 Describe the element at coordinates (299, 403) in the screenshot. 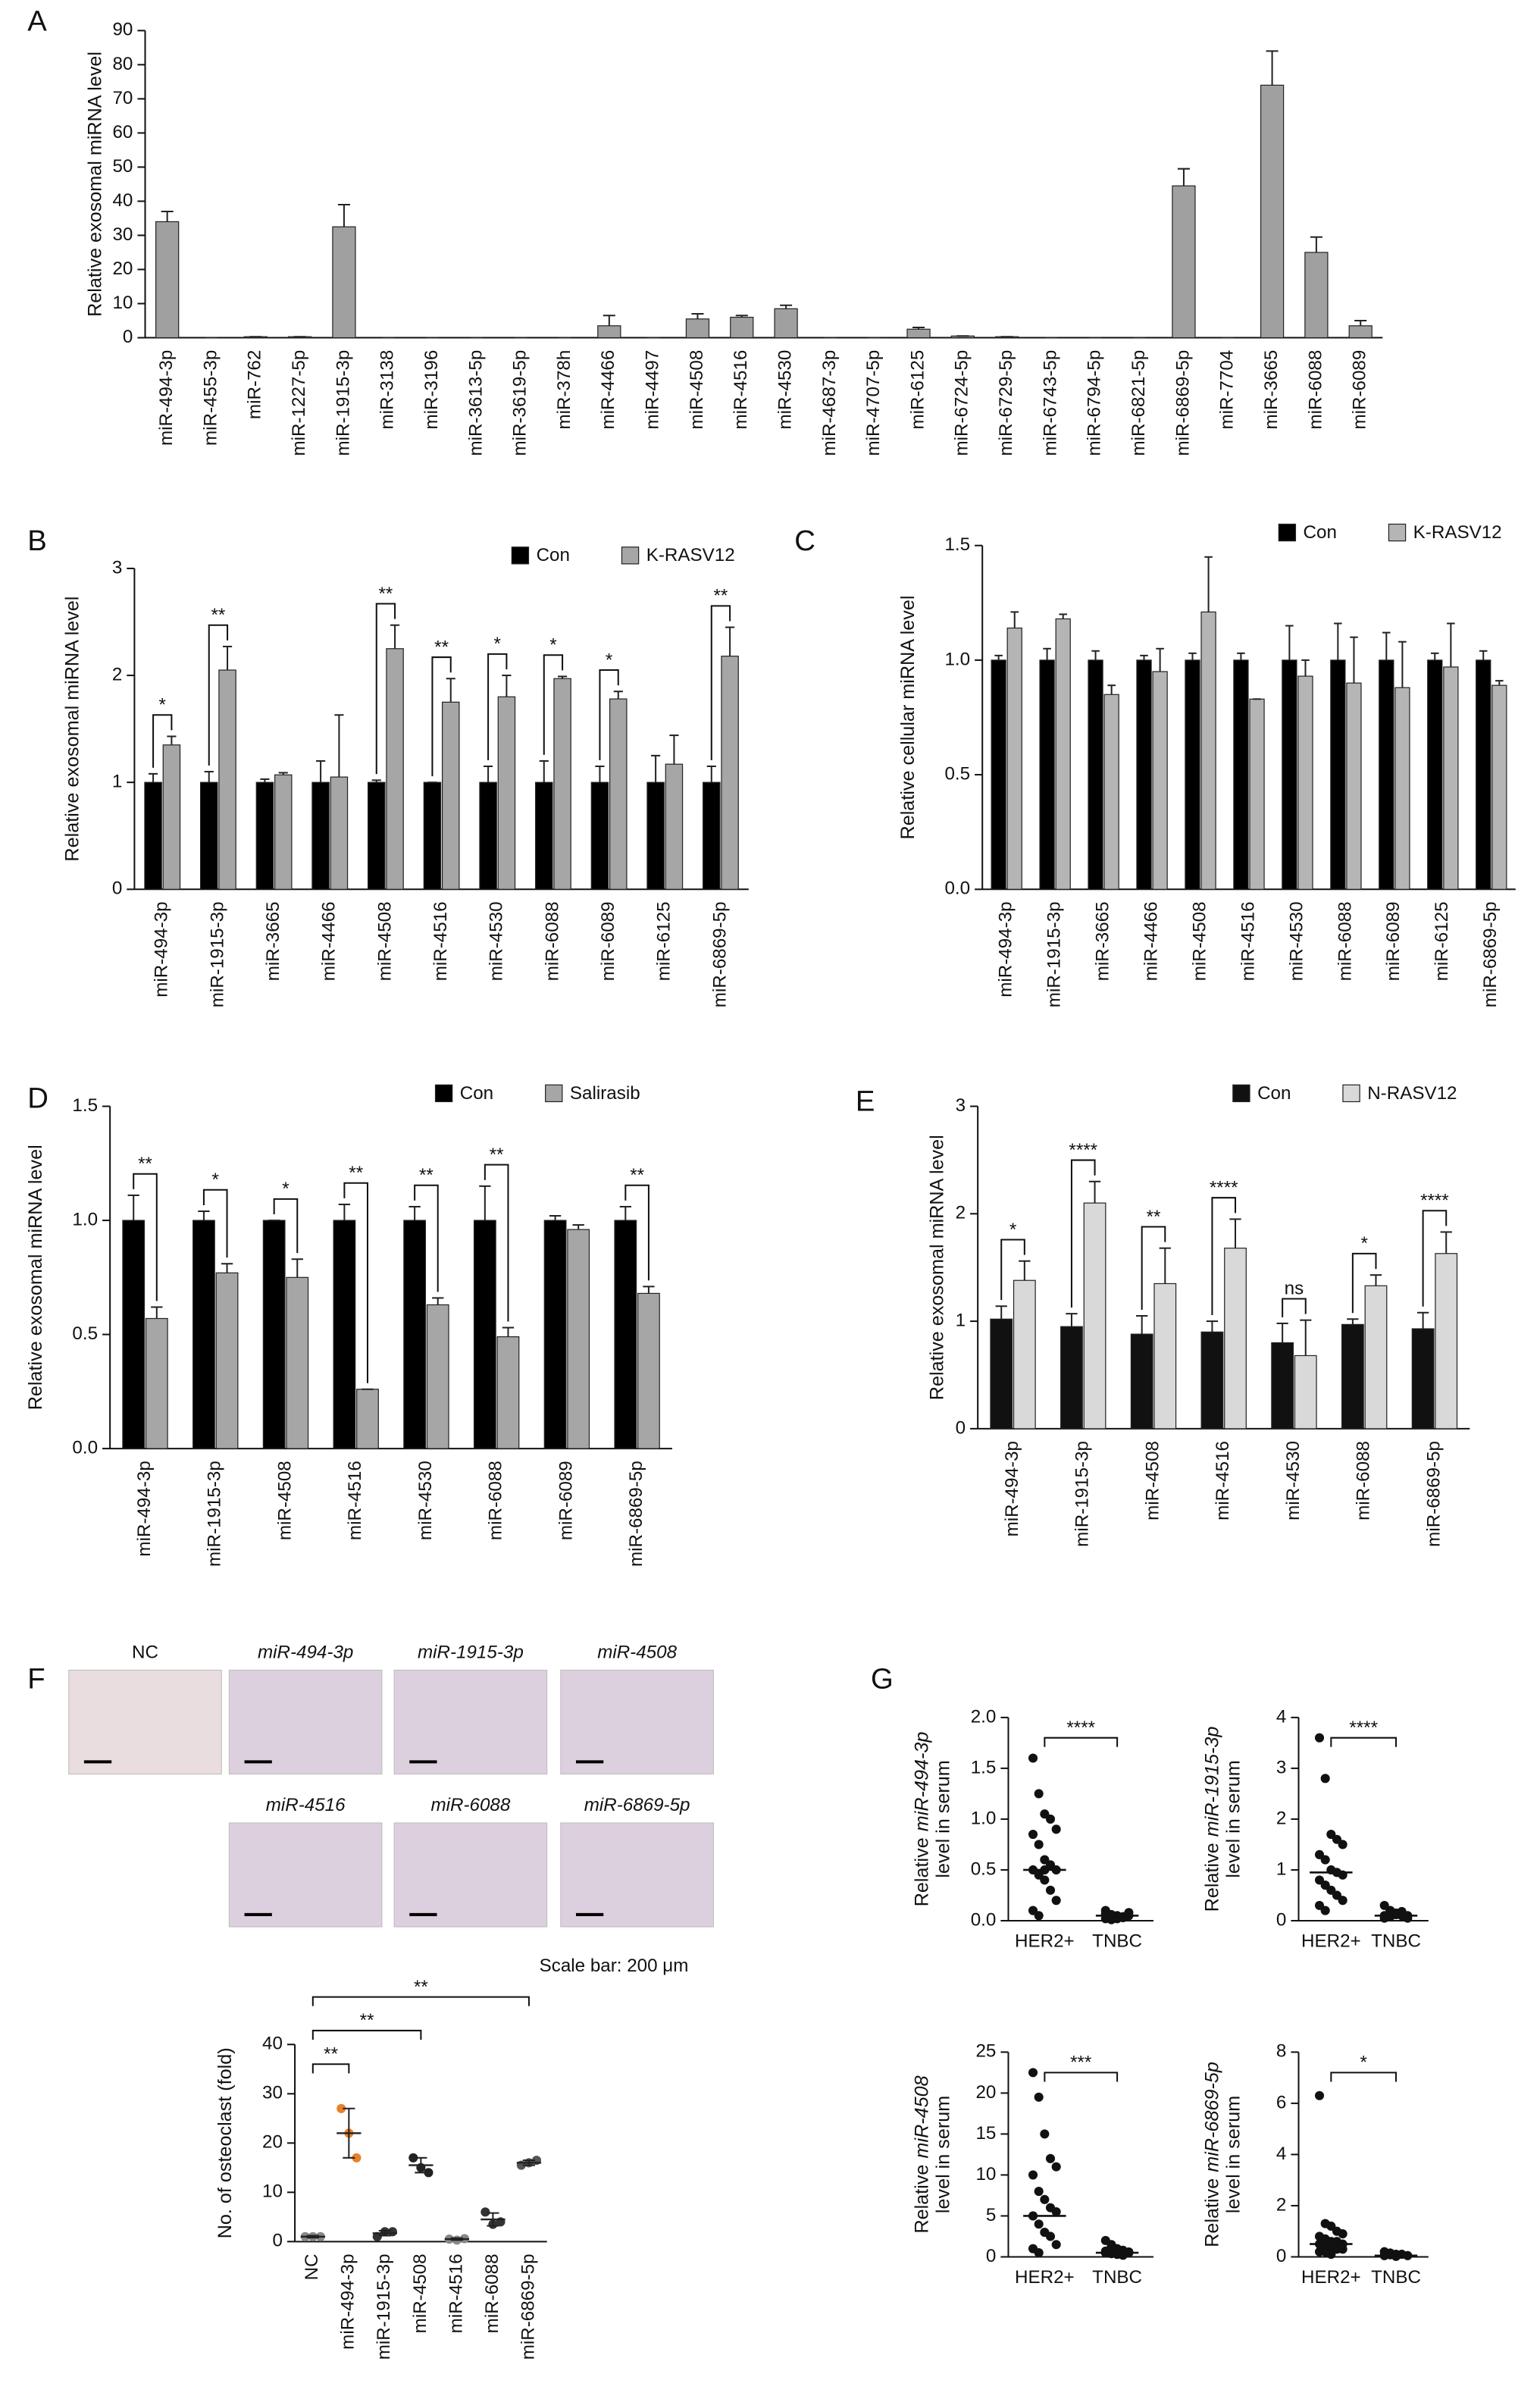

I see `x-tick-label: miR-1227-5p` at that location.